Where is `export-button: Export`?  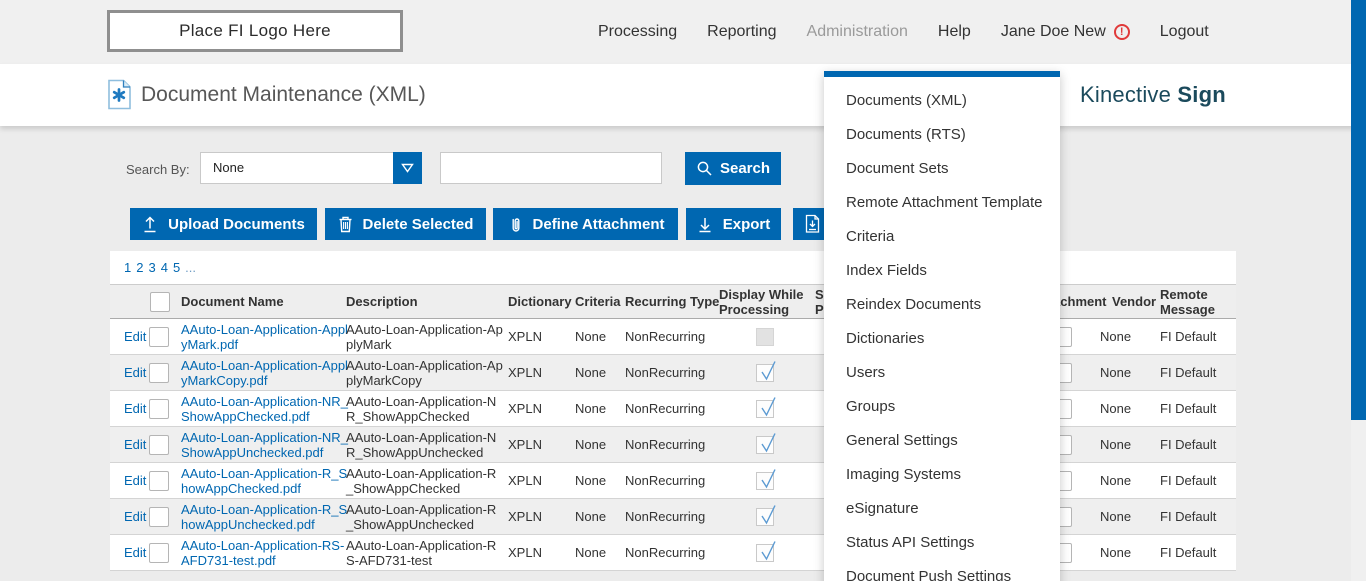 export-button: Export is located at coordinates (733, 224).